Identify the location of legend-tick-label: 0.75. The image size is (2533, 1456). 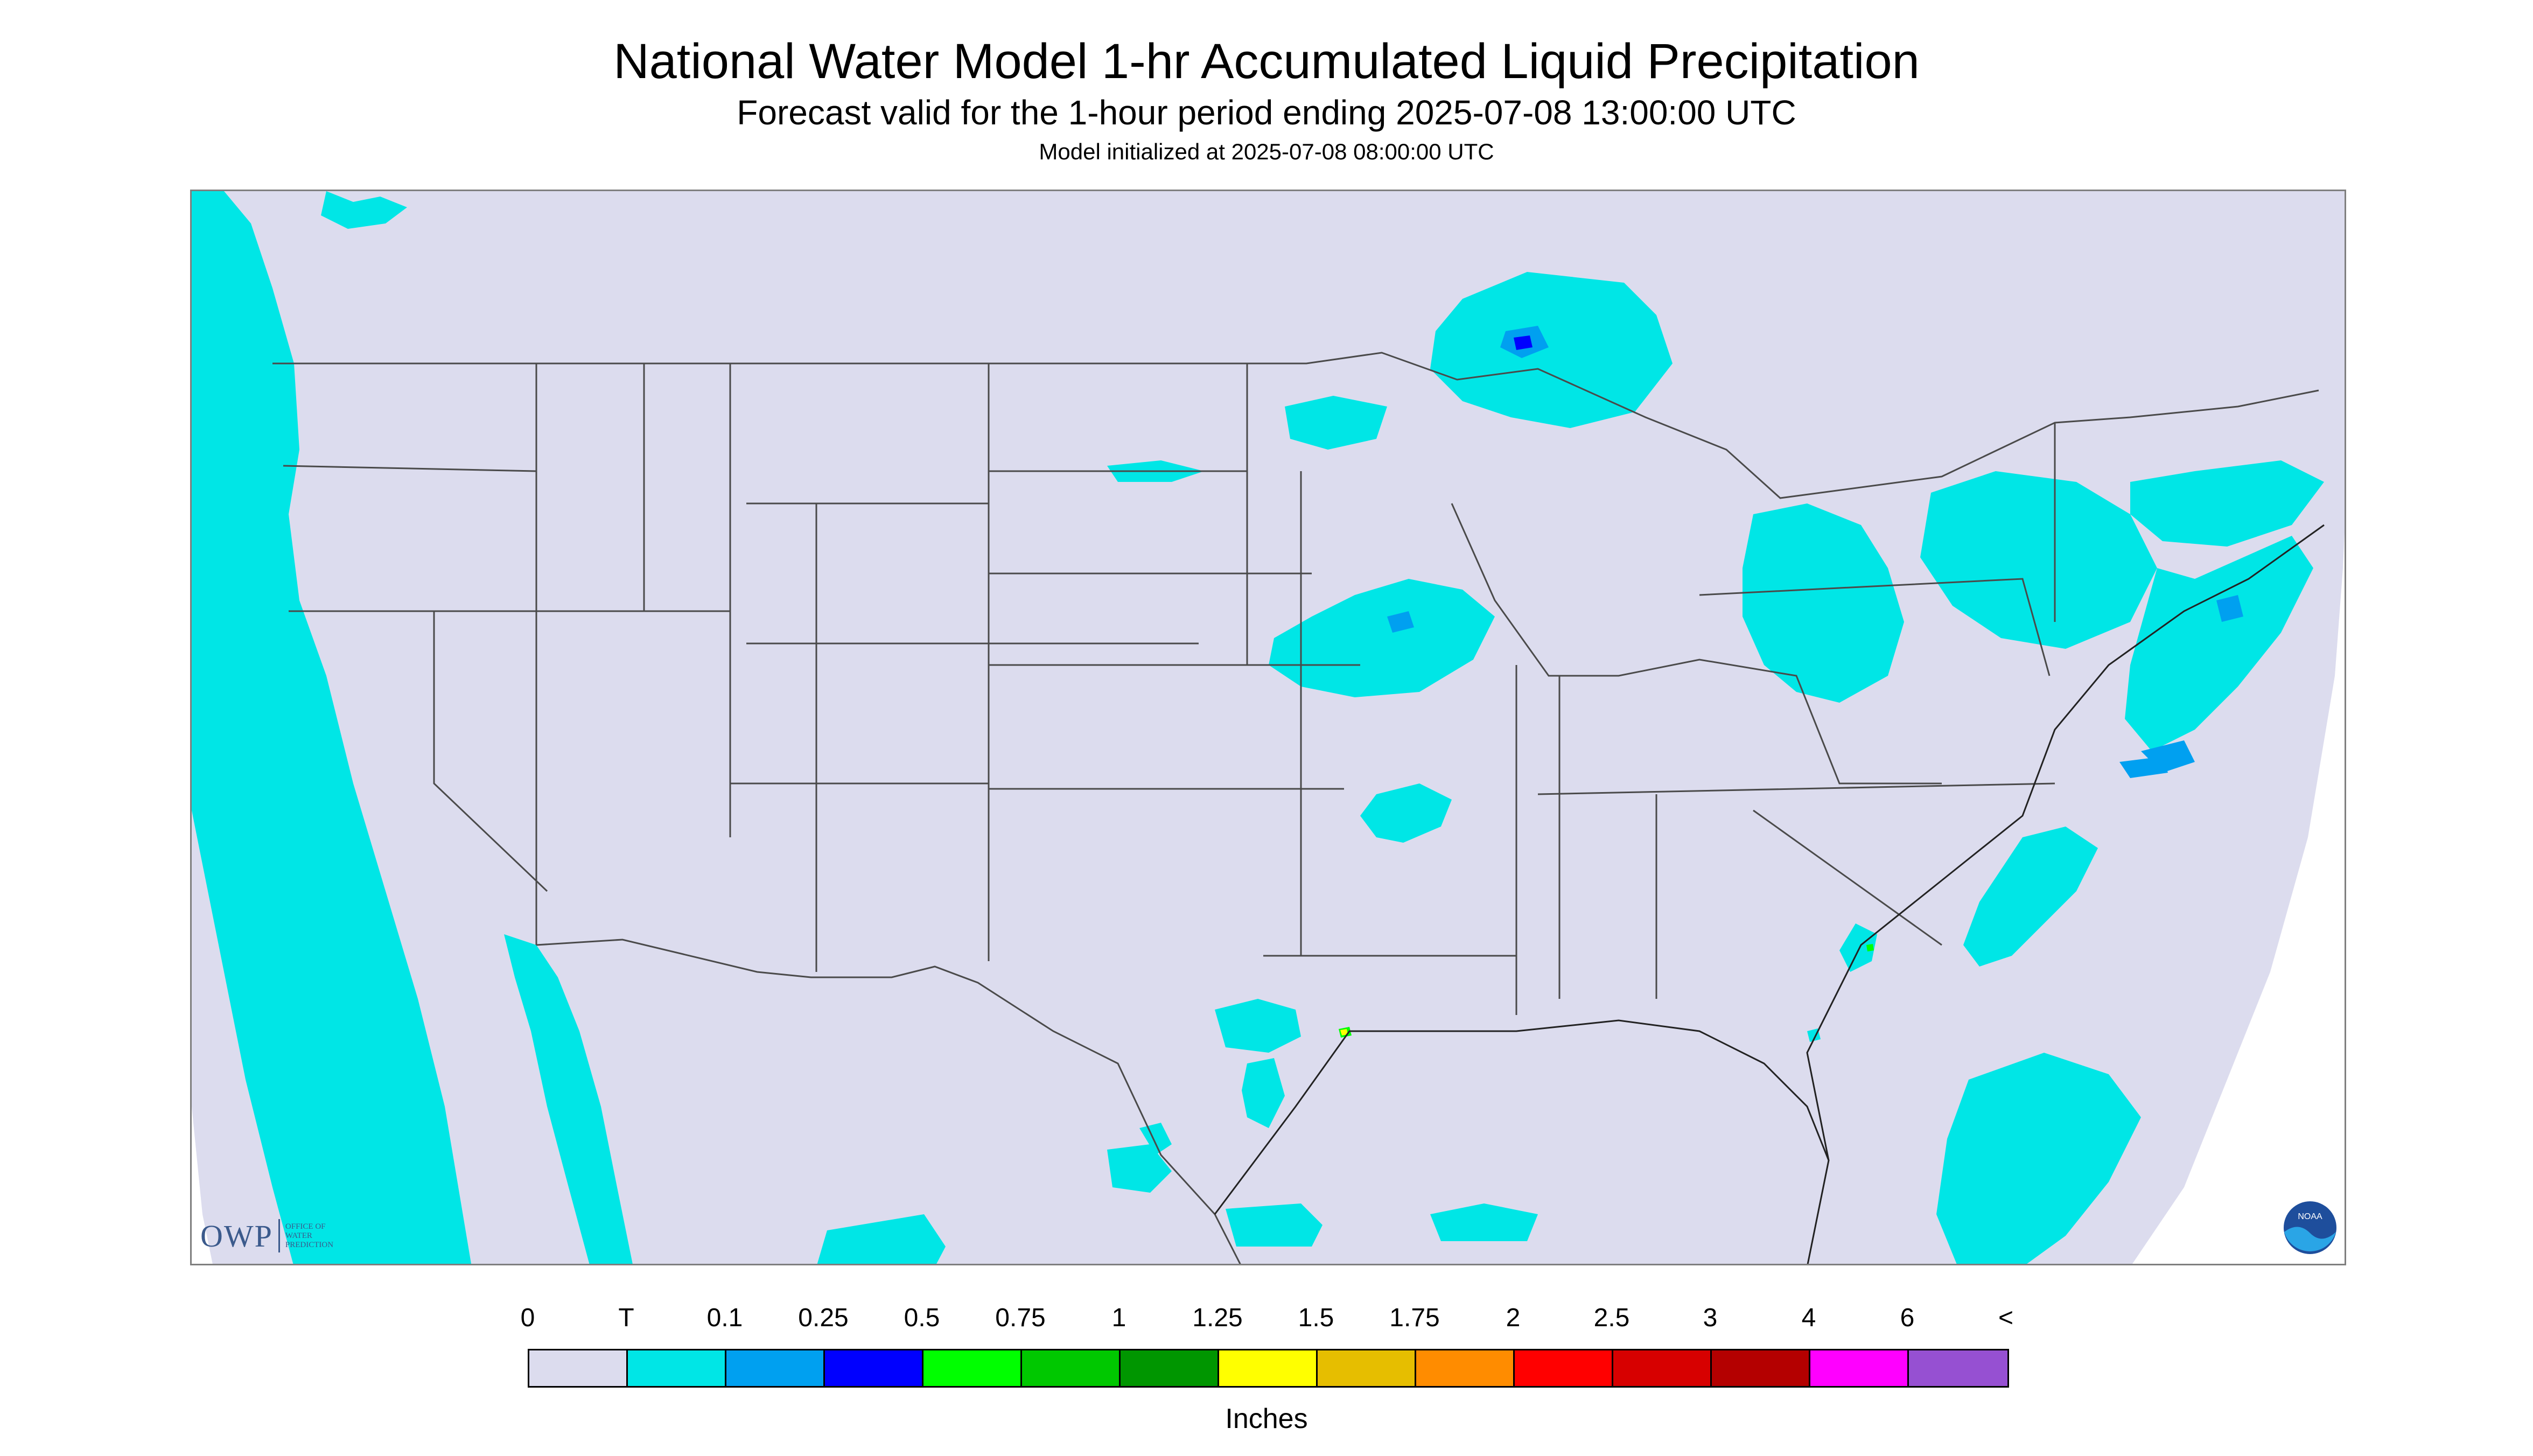
(1021, 1318).